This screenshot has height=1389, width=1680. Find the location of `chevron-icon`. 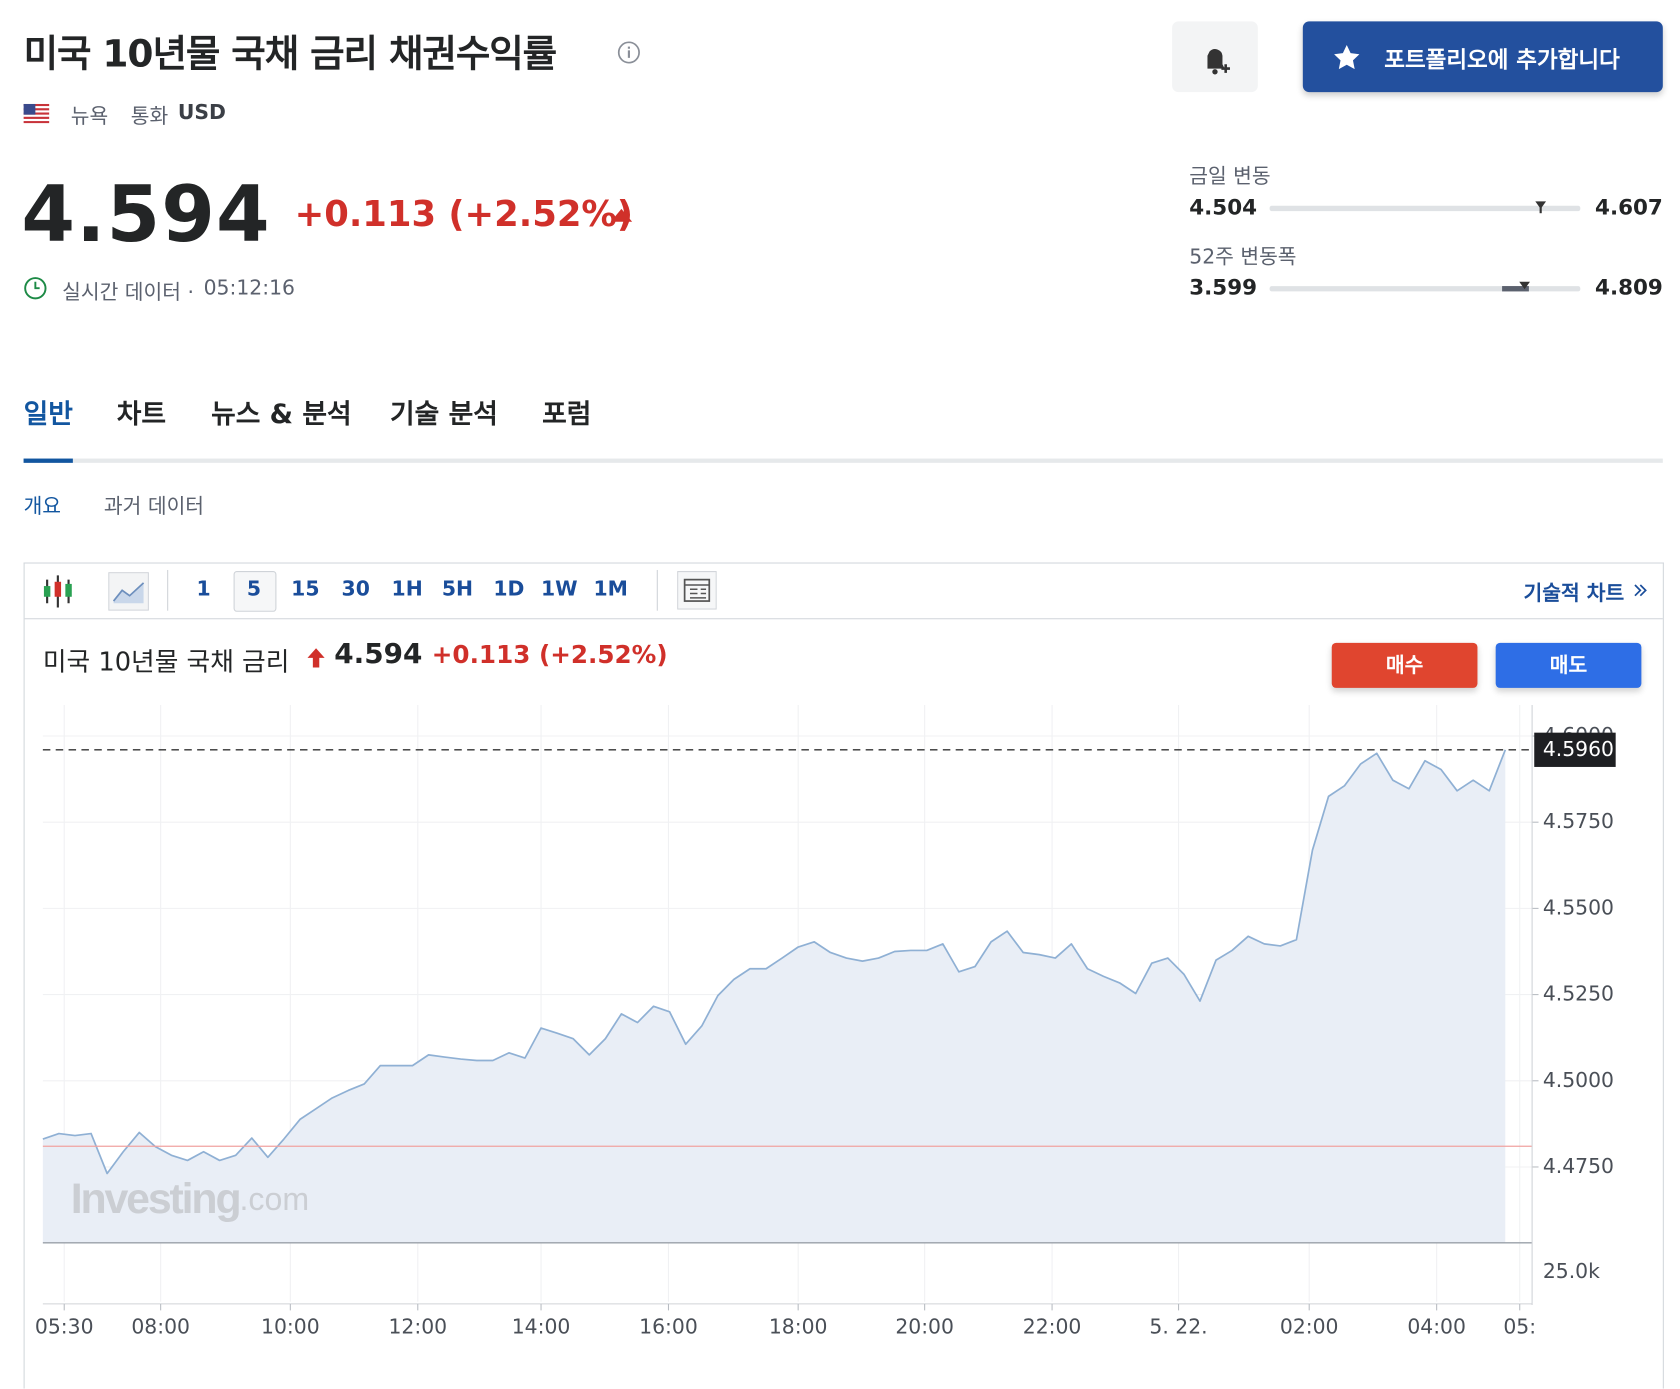

chevron-icon is located at coordinates (1640, 590).